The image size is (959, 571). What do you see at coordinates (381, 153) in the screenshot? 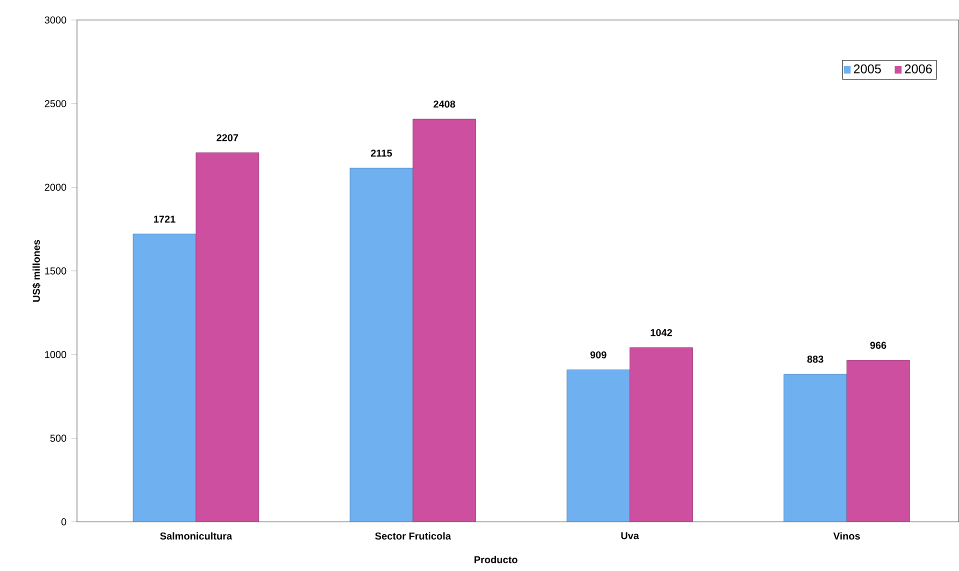
I see `data-label: 2115` at bounding box center [381, 153].